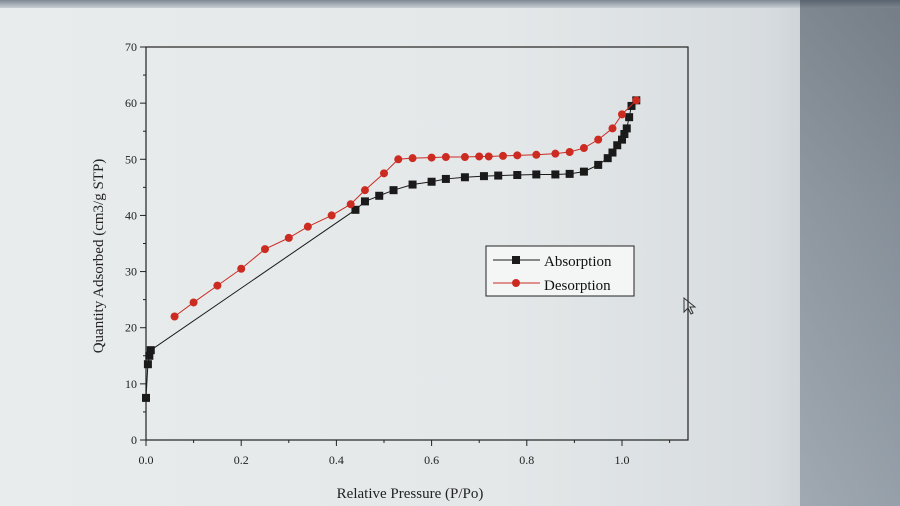 This screenshot has height=506, width=900. I want to click on legend-box, so click(560, 271).